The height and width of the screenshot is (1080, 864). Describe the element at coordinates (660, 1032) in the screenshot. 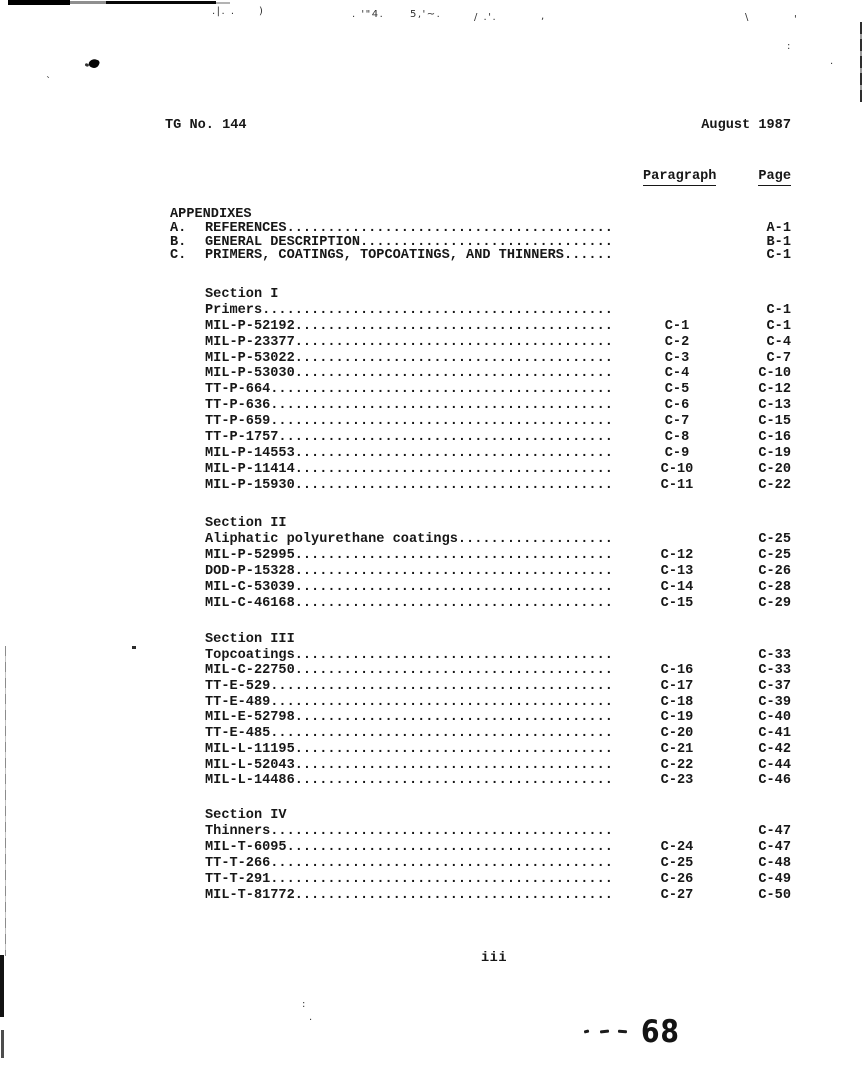

I see `handwritten-number: 68` at that location.